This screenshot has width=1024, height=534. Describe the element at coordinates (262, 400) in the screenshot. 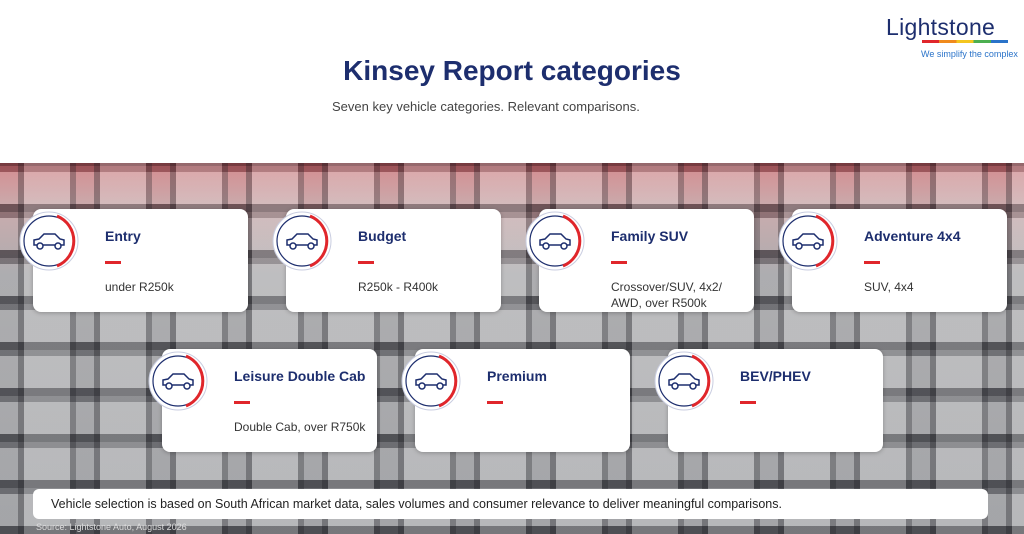

I see `category-card: Leisure Double Cab Double Cab, over R750k` at that location.